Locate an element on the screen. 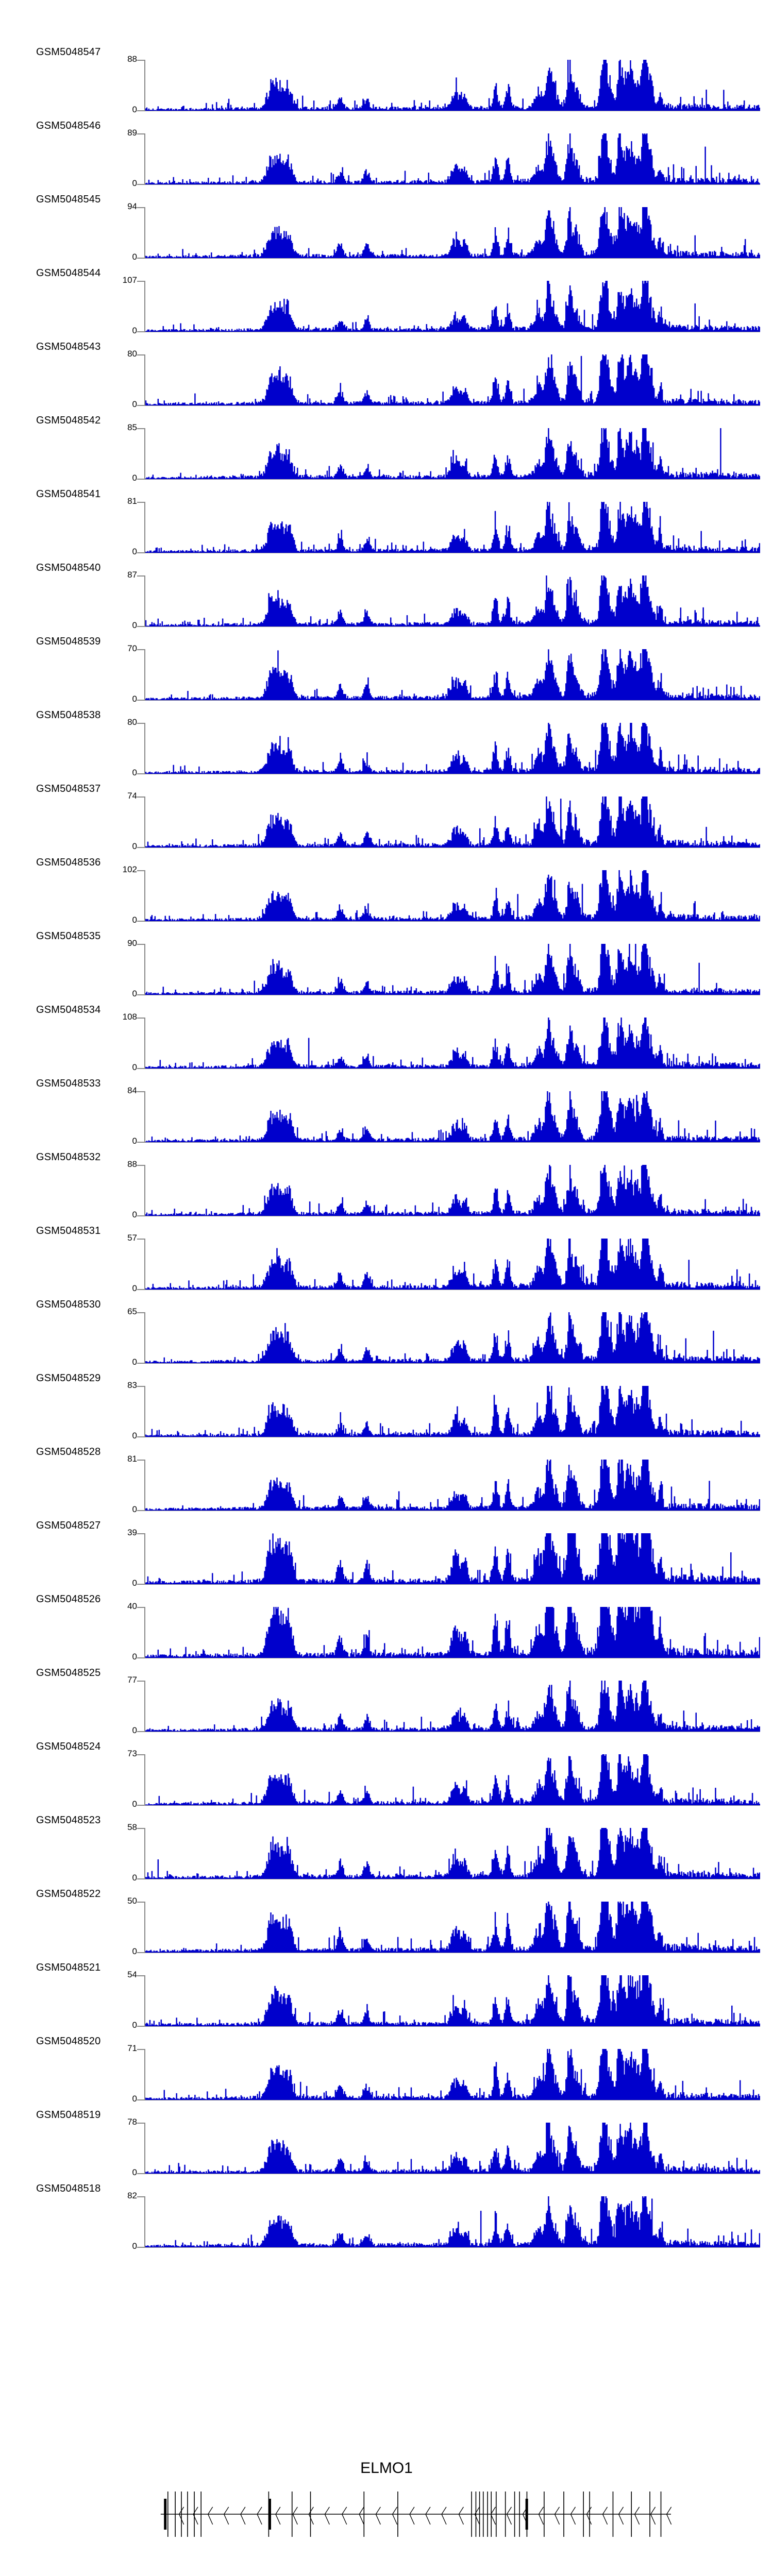 This screenshot has height=2576, width=773. track-plot-area: 108 0 is located at coordinates (441, 1042).